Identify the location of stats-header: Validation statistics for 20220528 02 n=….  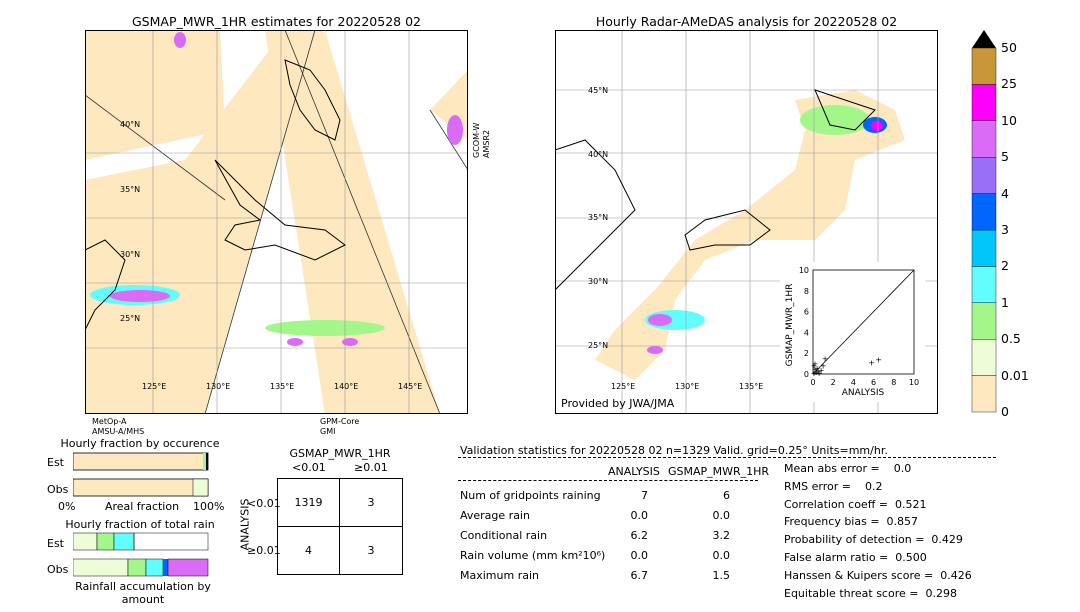
(674, 450).